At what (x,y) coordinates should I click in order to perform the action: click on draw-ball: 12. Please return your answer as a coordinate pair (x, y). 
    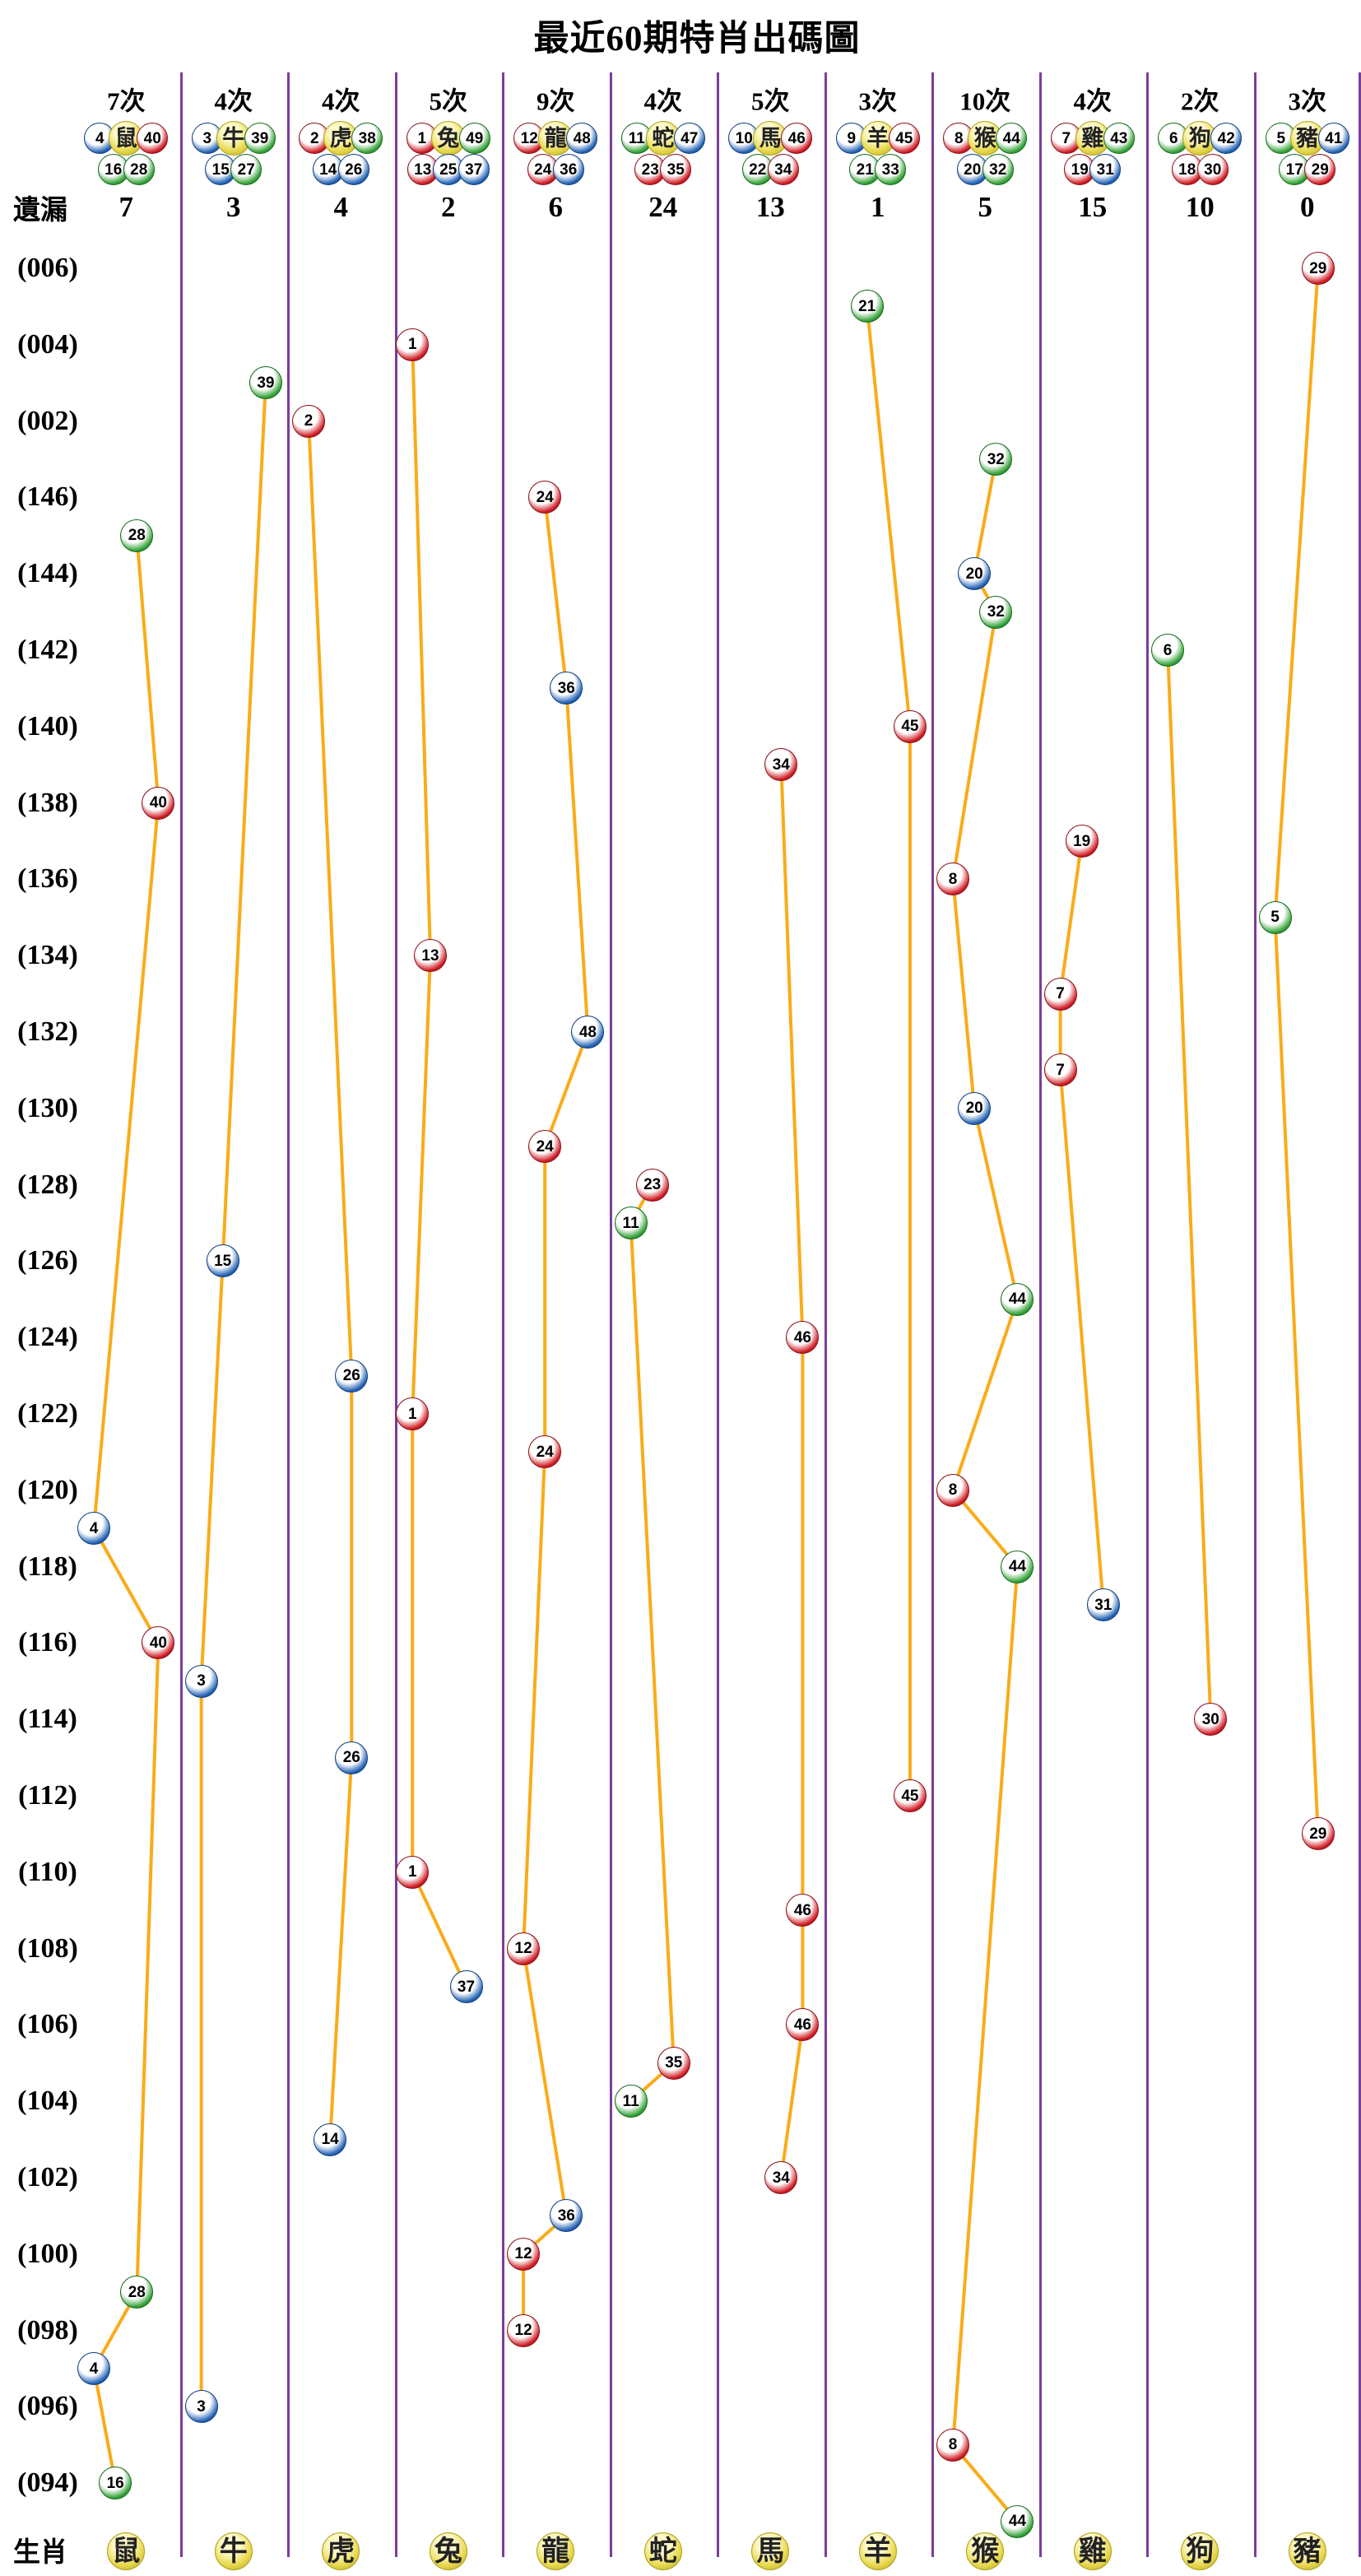
    Looking at the image, I should click on (524, 2330).